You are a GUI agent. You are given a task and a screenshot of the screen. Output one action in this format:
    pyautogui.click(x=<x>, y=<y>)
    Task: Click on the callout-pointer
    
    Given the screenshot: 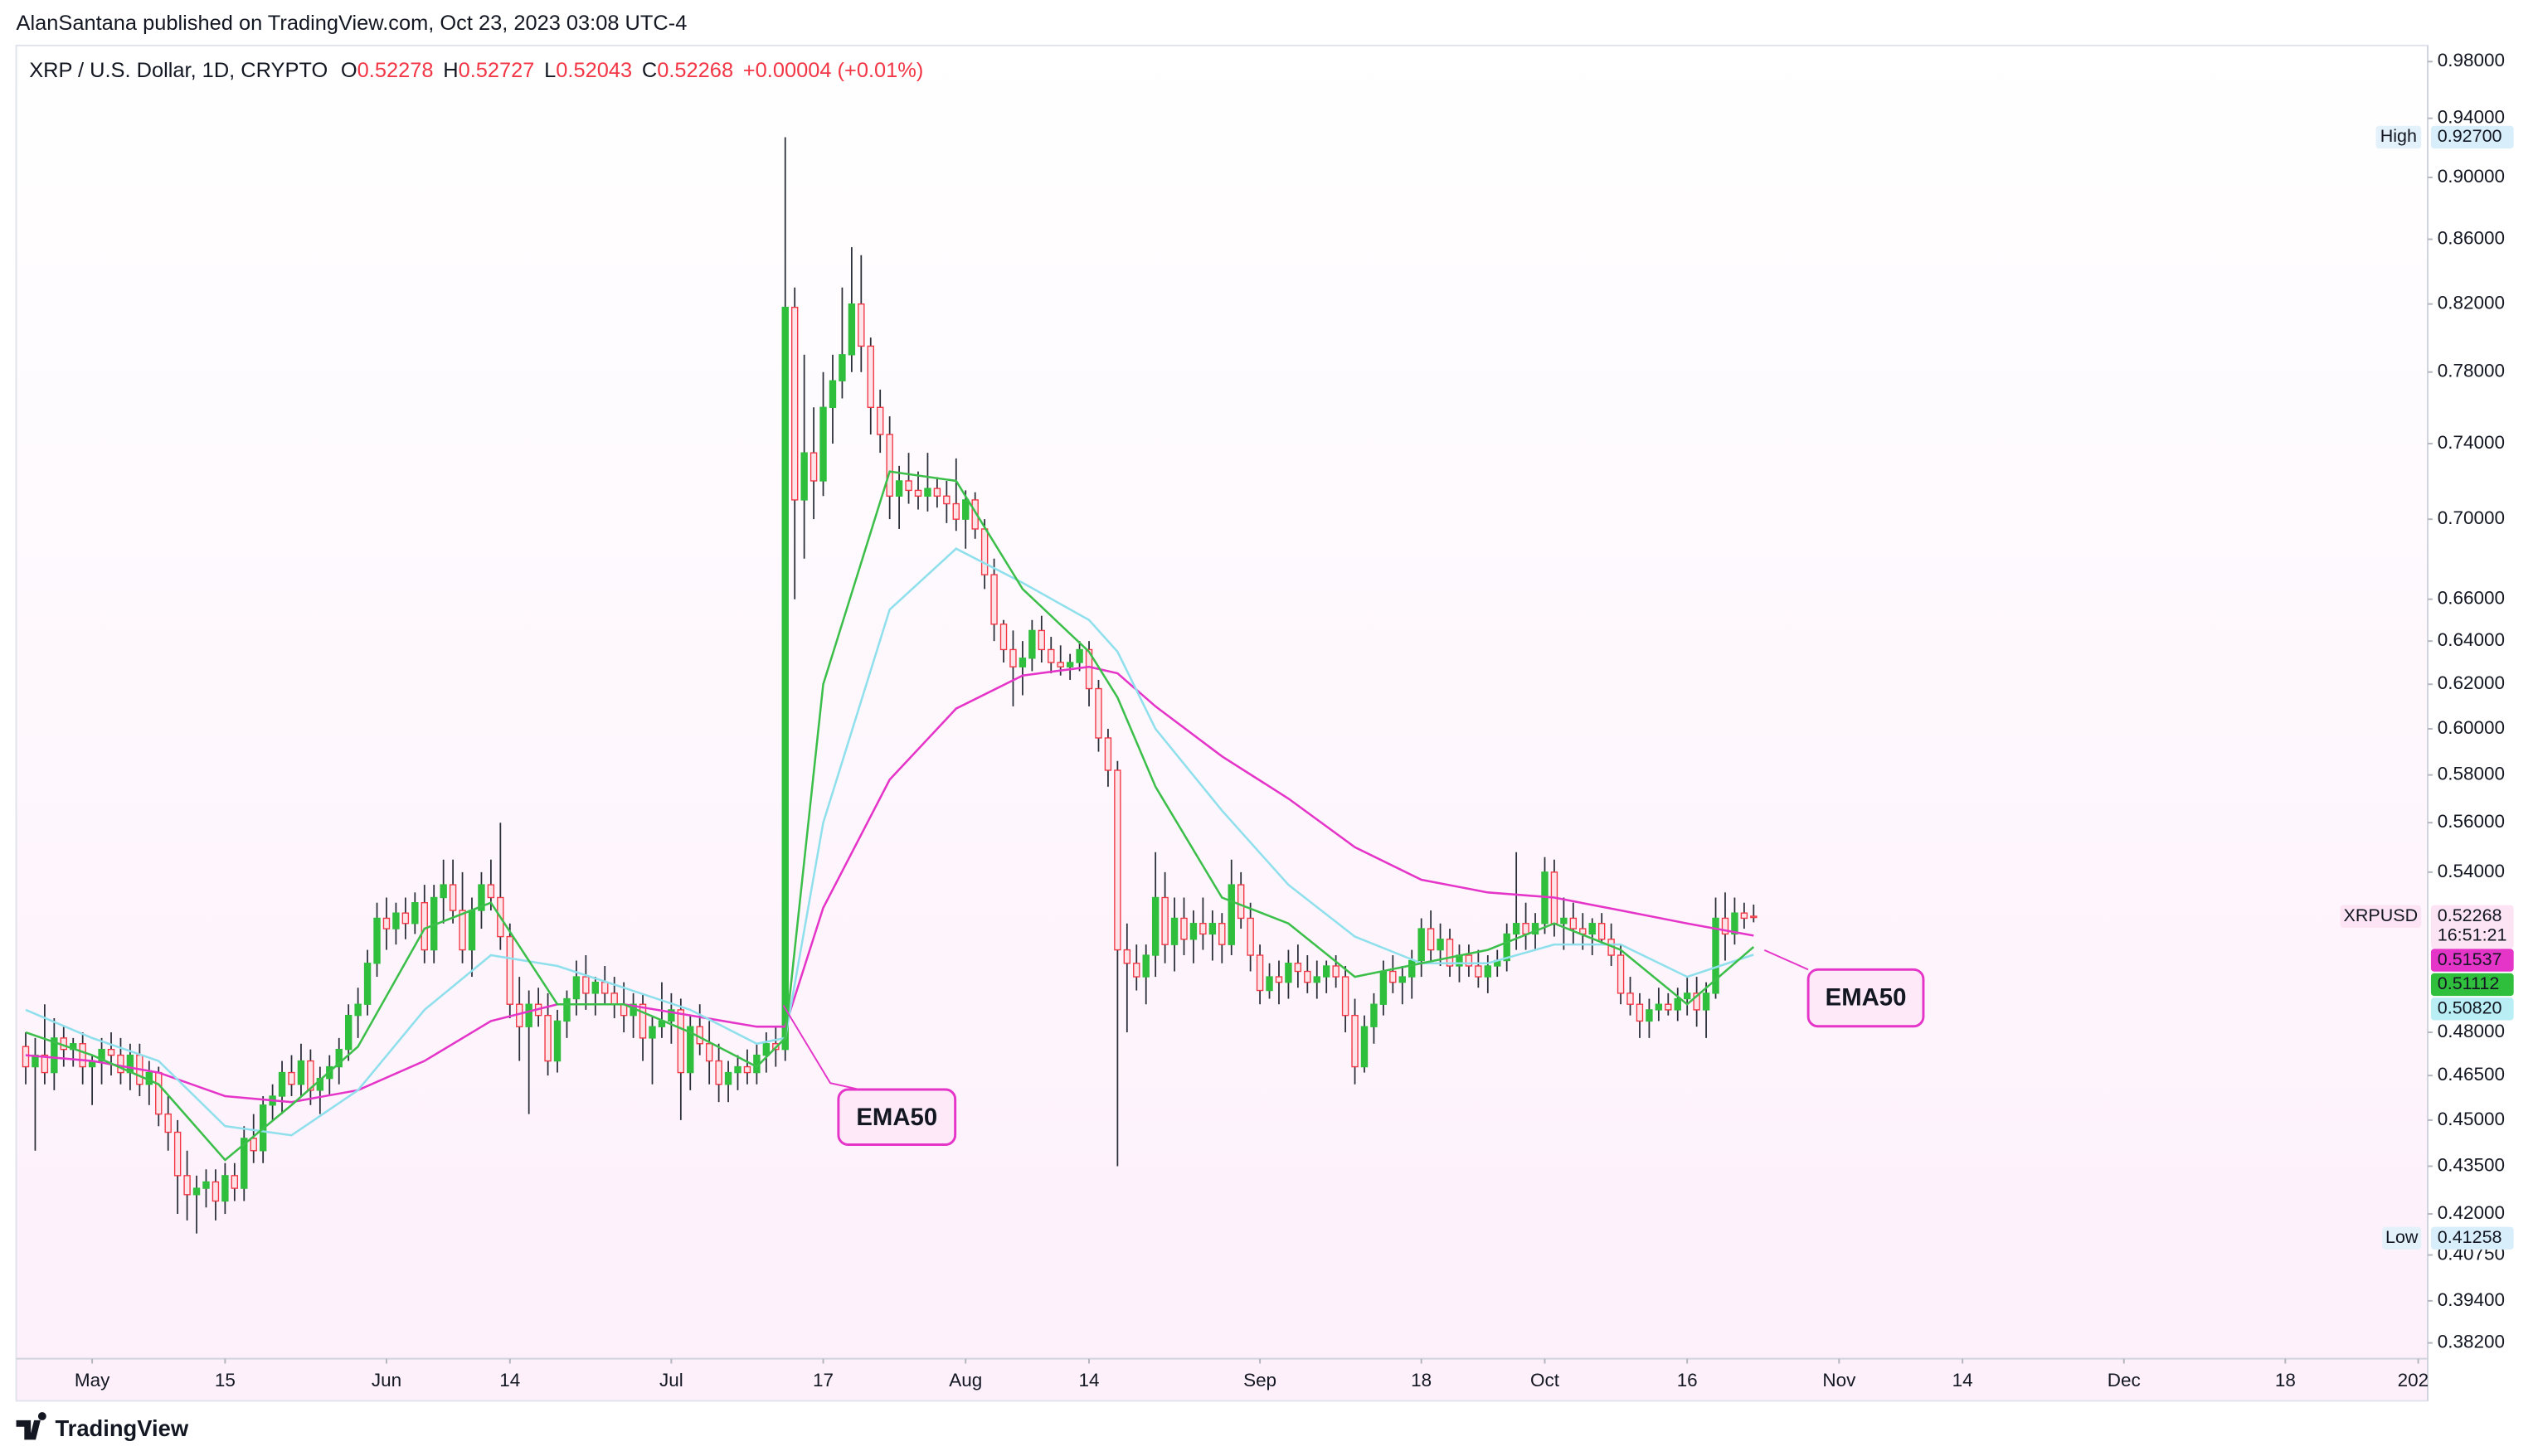 What is the action you would take?
    pyautogui.click(x=1786, y=960)
    